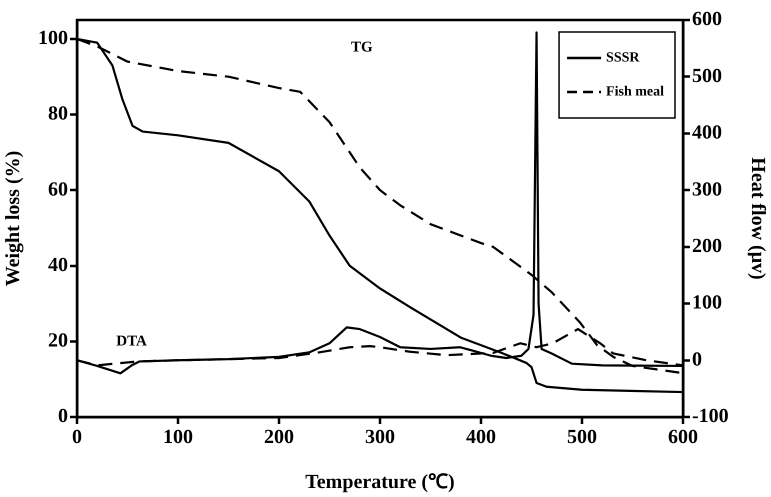 Image resolution: width=771 pixels, height=497 pixels. What do you see at coordinates (707, 19) in the screenshot?
I see `y2-tick-label: 600` at bounding box center [707, 19].